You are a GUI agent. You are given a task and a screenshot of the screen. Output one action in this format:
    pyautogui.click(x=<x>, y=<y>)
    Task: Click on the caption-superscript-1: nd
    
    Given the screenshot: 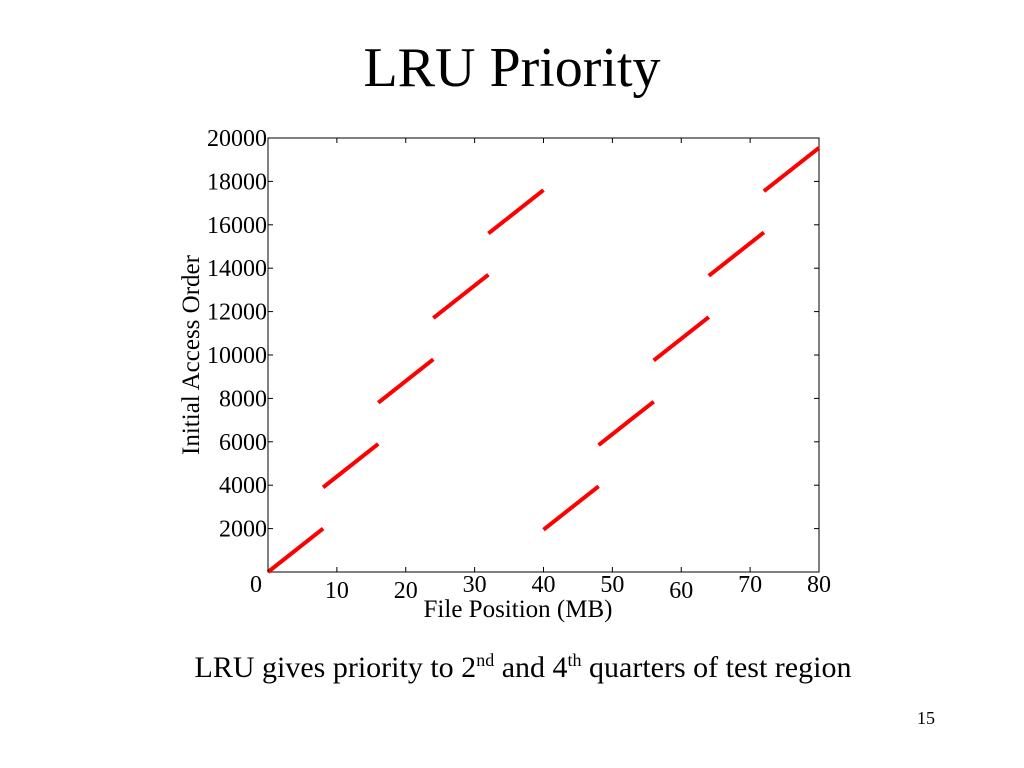 What is the action you would take?
    pyautogui.click(x=485, y=660)
    